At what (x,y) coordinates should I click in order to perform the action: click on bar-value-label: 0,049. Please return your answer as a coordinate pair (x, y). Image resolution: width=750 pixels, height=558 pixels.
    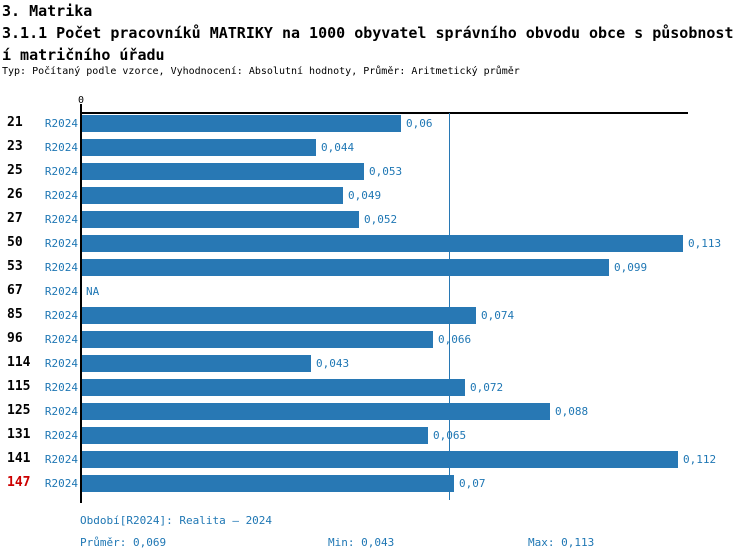
    Looking at the image, I should click on (365, 195).